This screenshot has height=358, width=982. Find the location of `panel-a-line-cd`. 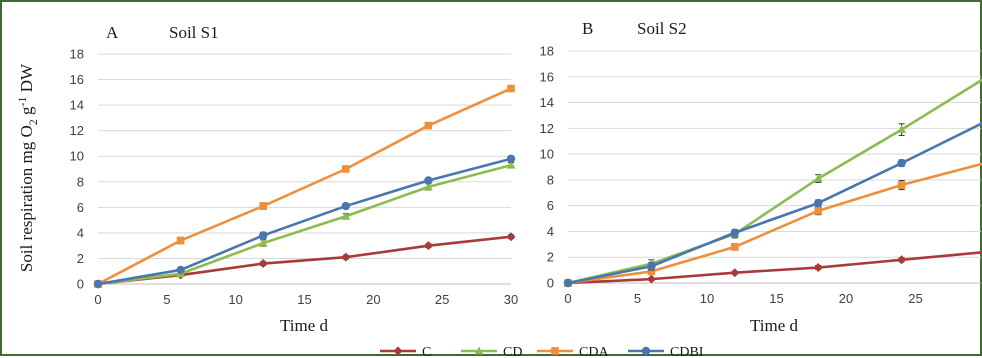

panel-a-line-cd is located at coordinates (304, 224).